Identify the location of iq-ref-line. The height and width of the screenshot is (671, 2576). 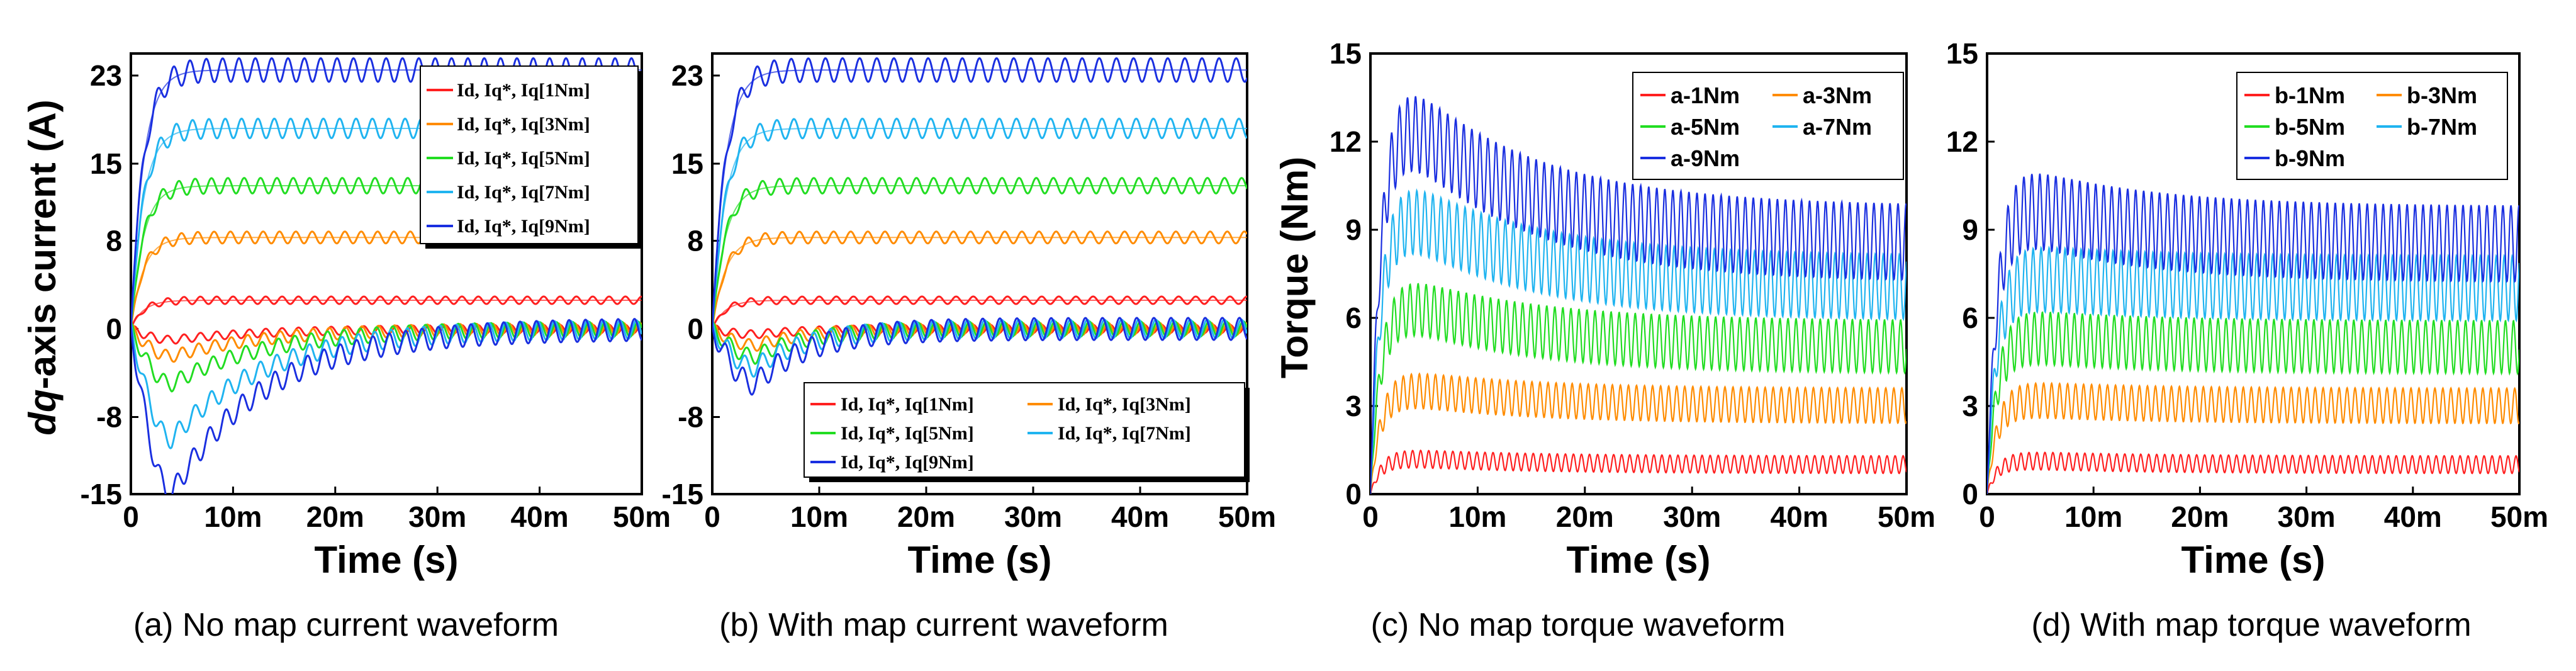
(979, 283).